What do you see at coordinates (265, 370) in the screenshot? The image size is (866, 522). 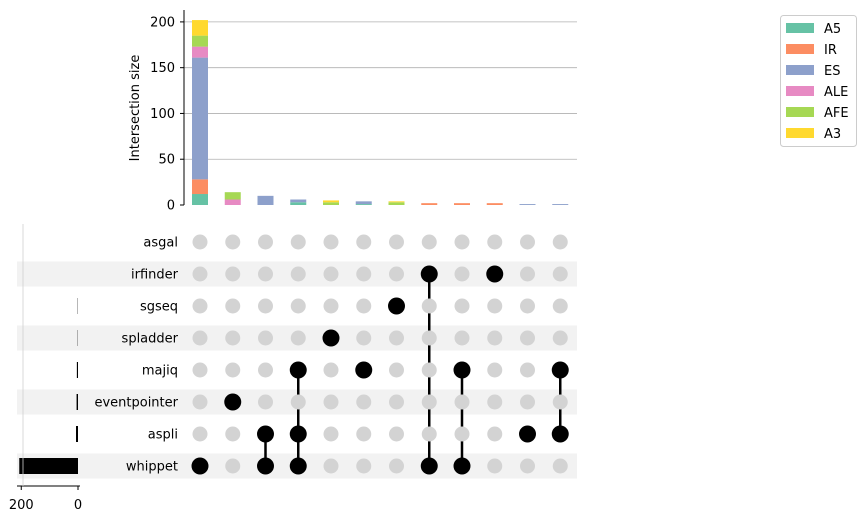 I see `matrix-dot-2-majiq` at bounding box center [265, 370].